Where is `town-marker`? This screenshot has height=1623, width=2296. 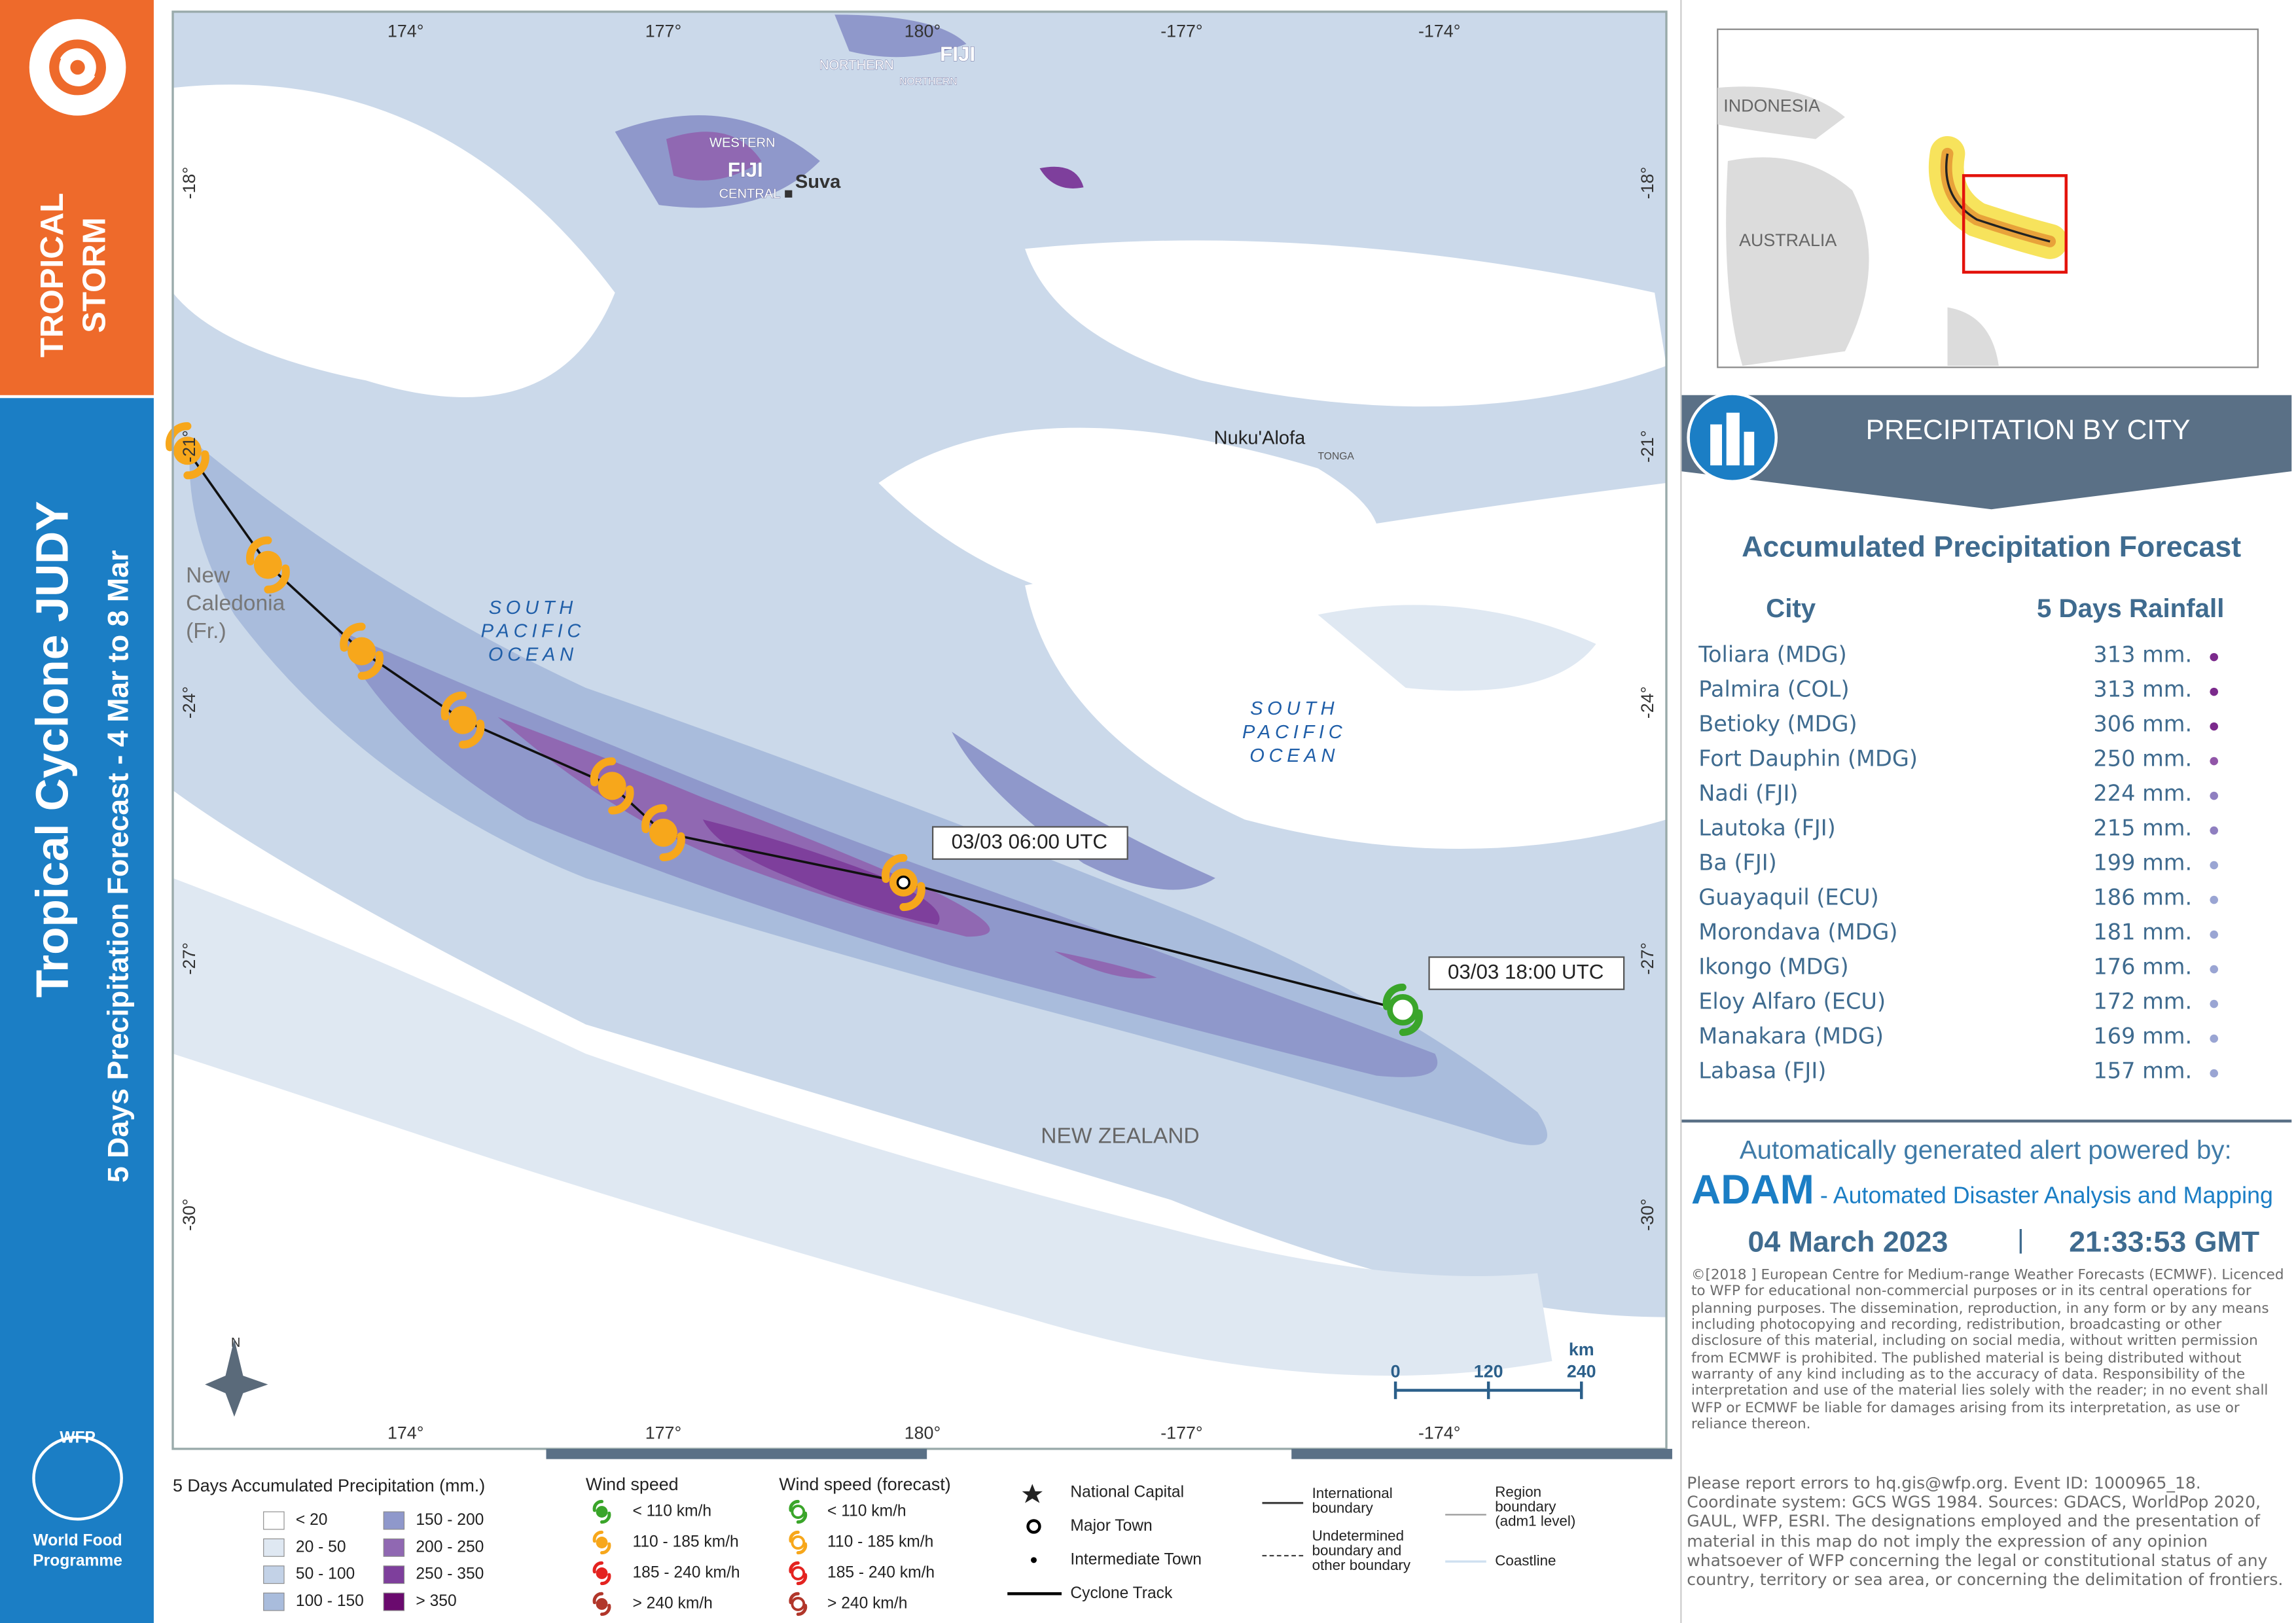
town-marker is located at coordinates (903, 882).